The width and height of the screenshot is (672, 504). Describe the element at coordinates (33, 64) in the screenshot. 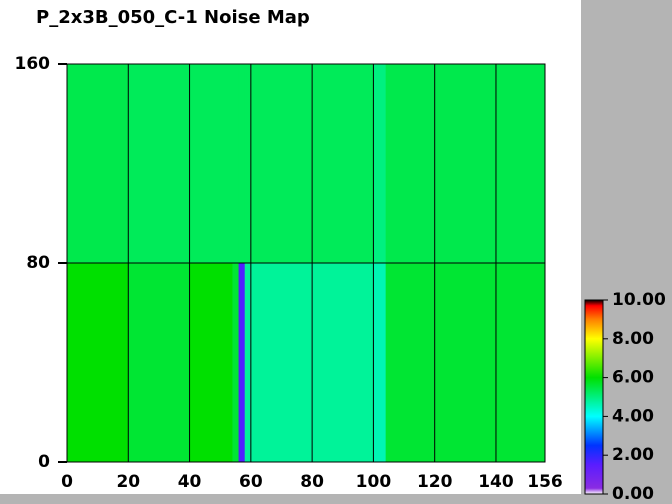

I see `y-tick-label: 160` at that location.